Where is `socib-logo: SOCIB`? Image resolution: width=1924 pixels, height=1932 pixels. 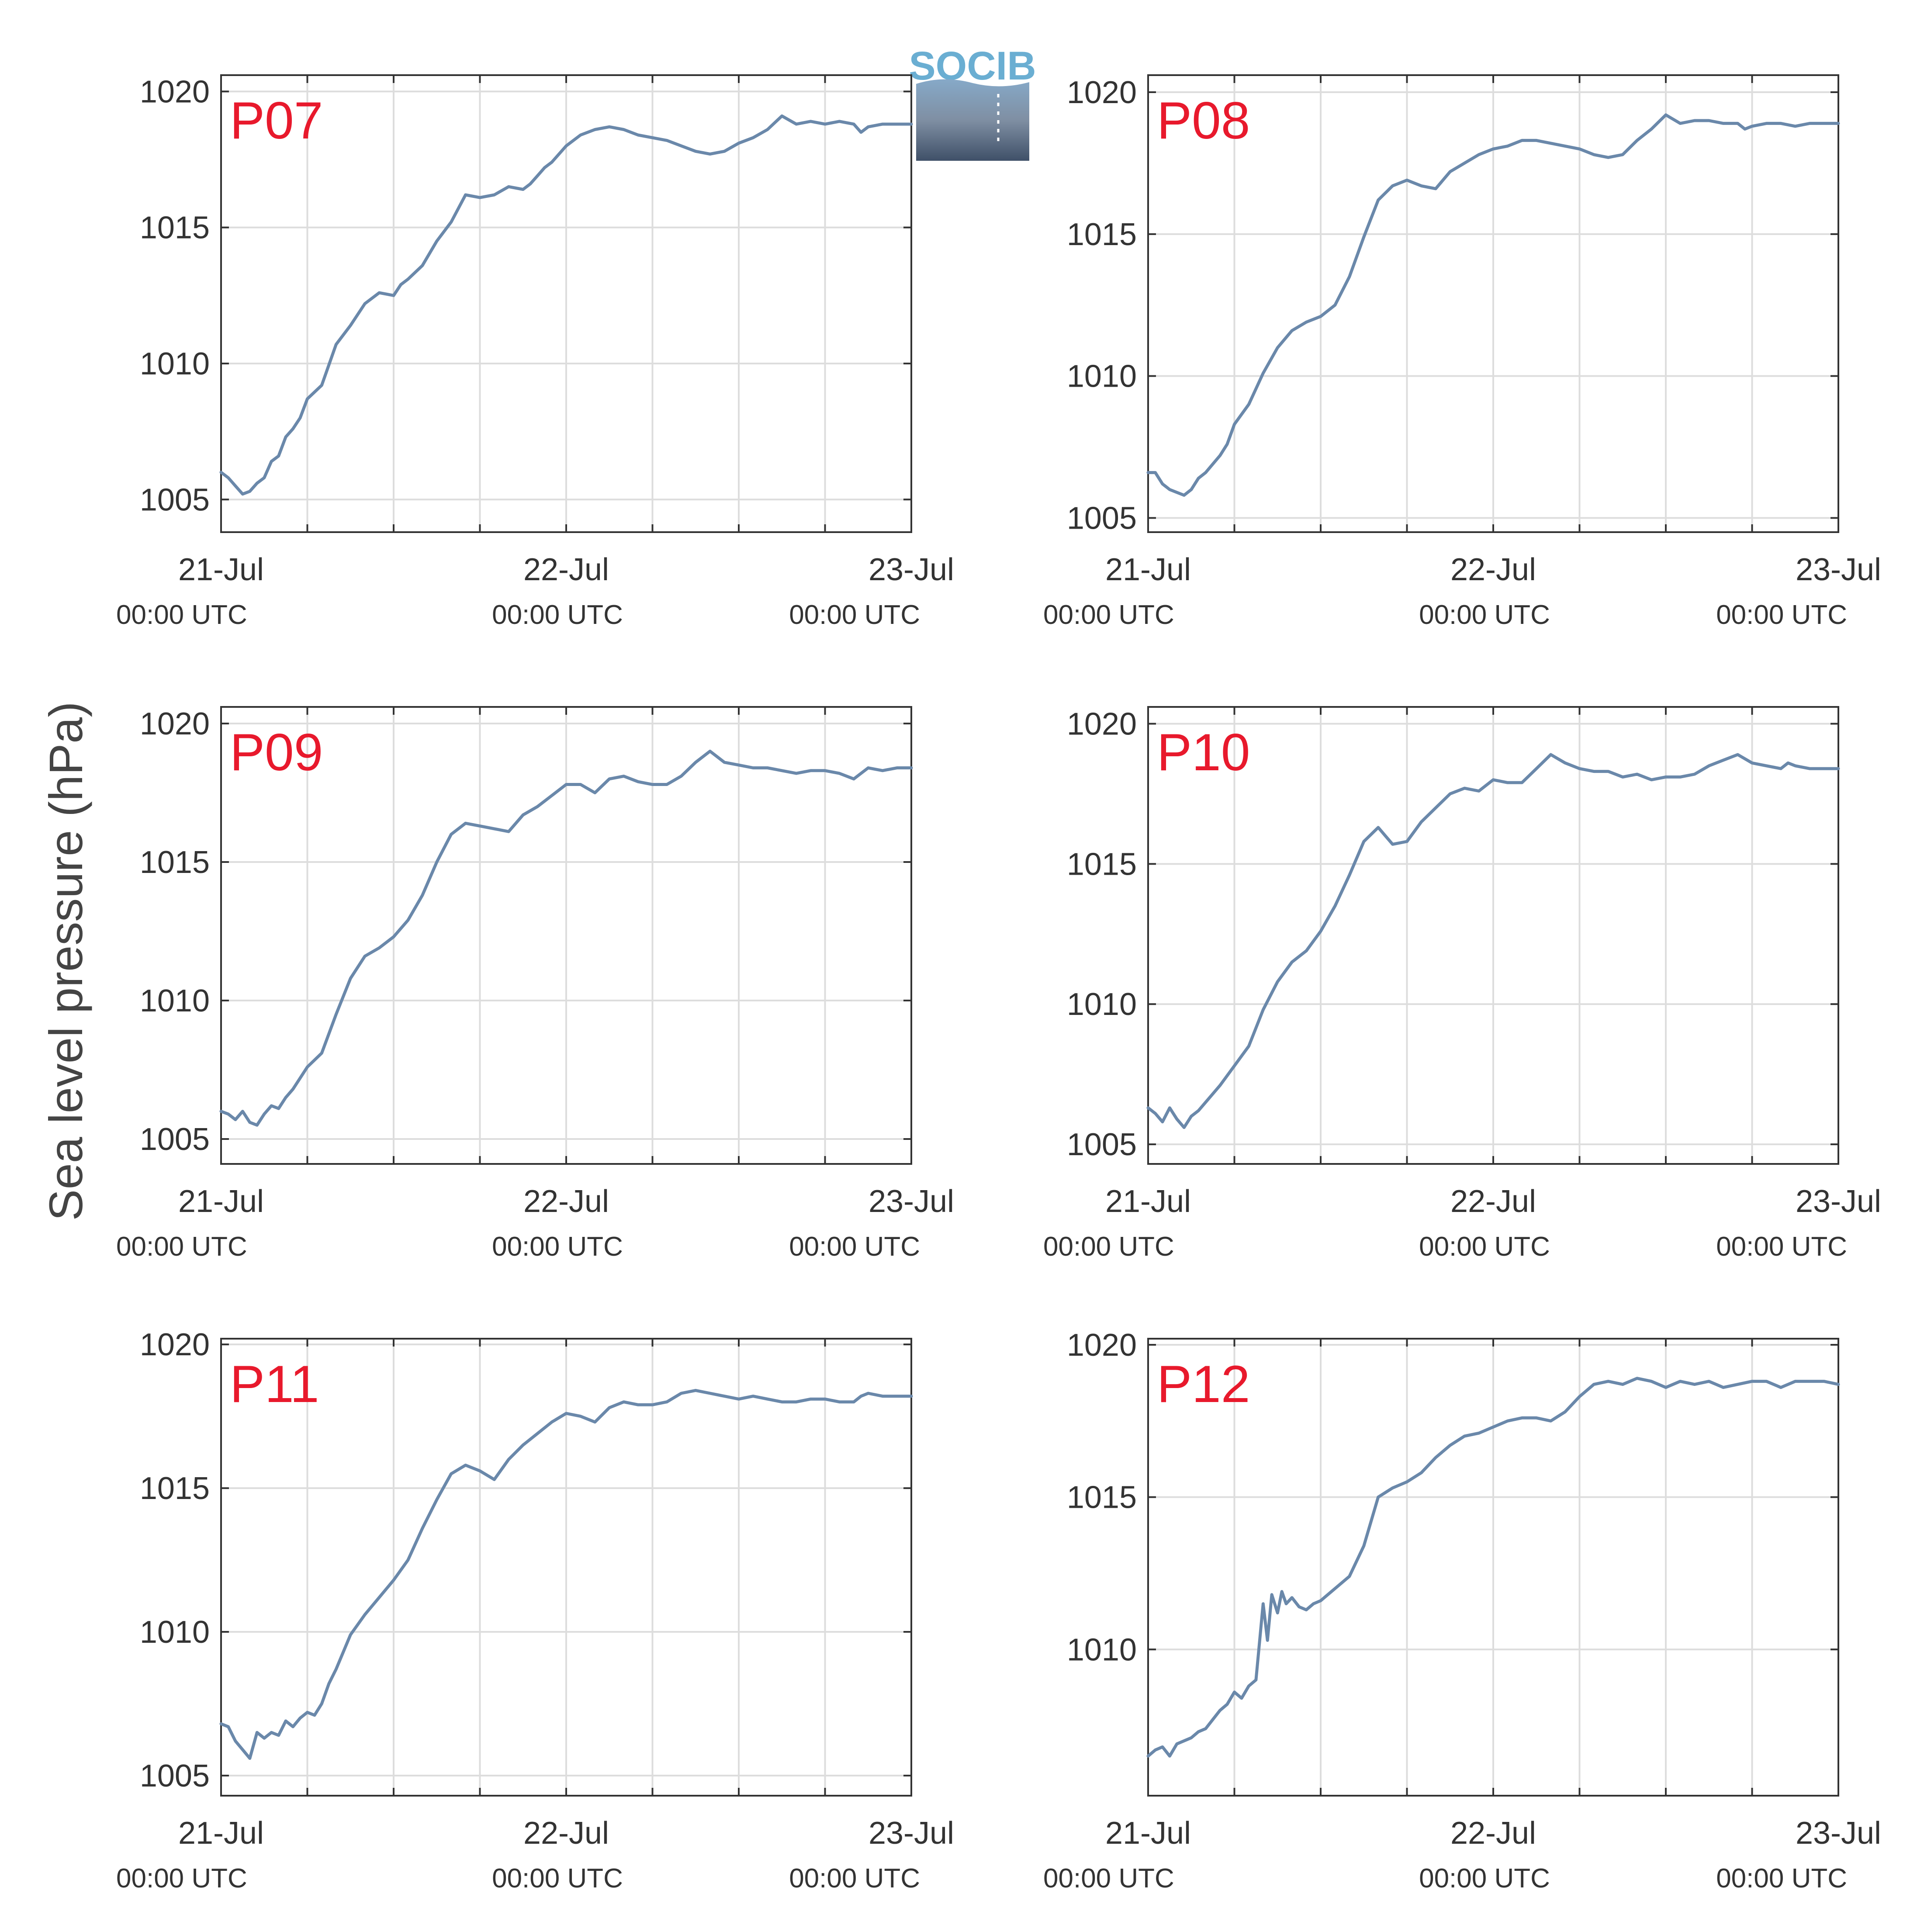
socib-logo: SOCIB is located at coordinates (972, 102).